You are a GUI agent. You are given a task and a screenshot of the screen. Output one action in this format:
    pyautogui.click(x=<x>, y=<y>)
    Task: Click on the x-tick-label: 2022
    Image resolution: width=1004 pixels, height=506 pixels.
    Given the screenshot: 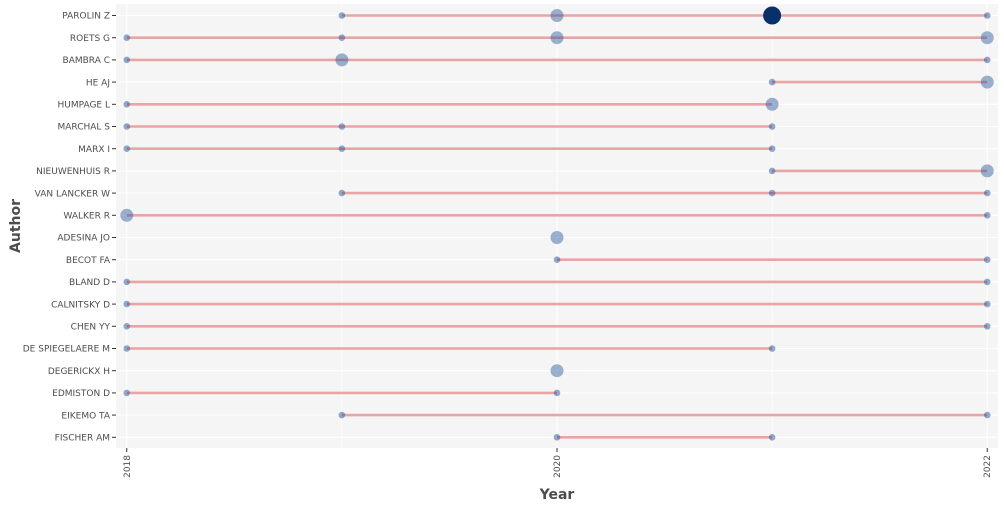 What is the action you would take?
    pyautogui.click(x=988, y=466)
    